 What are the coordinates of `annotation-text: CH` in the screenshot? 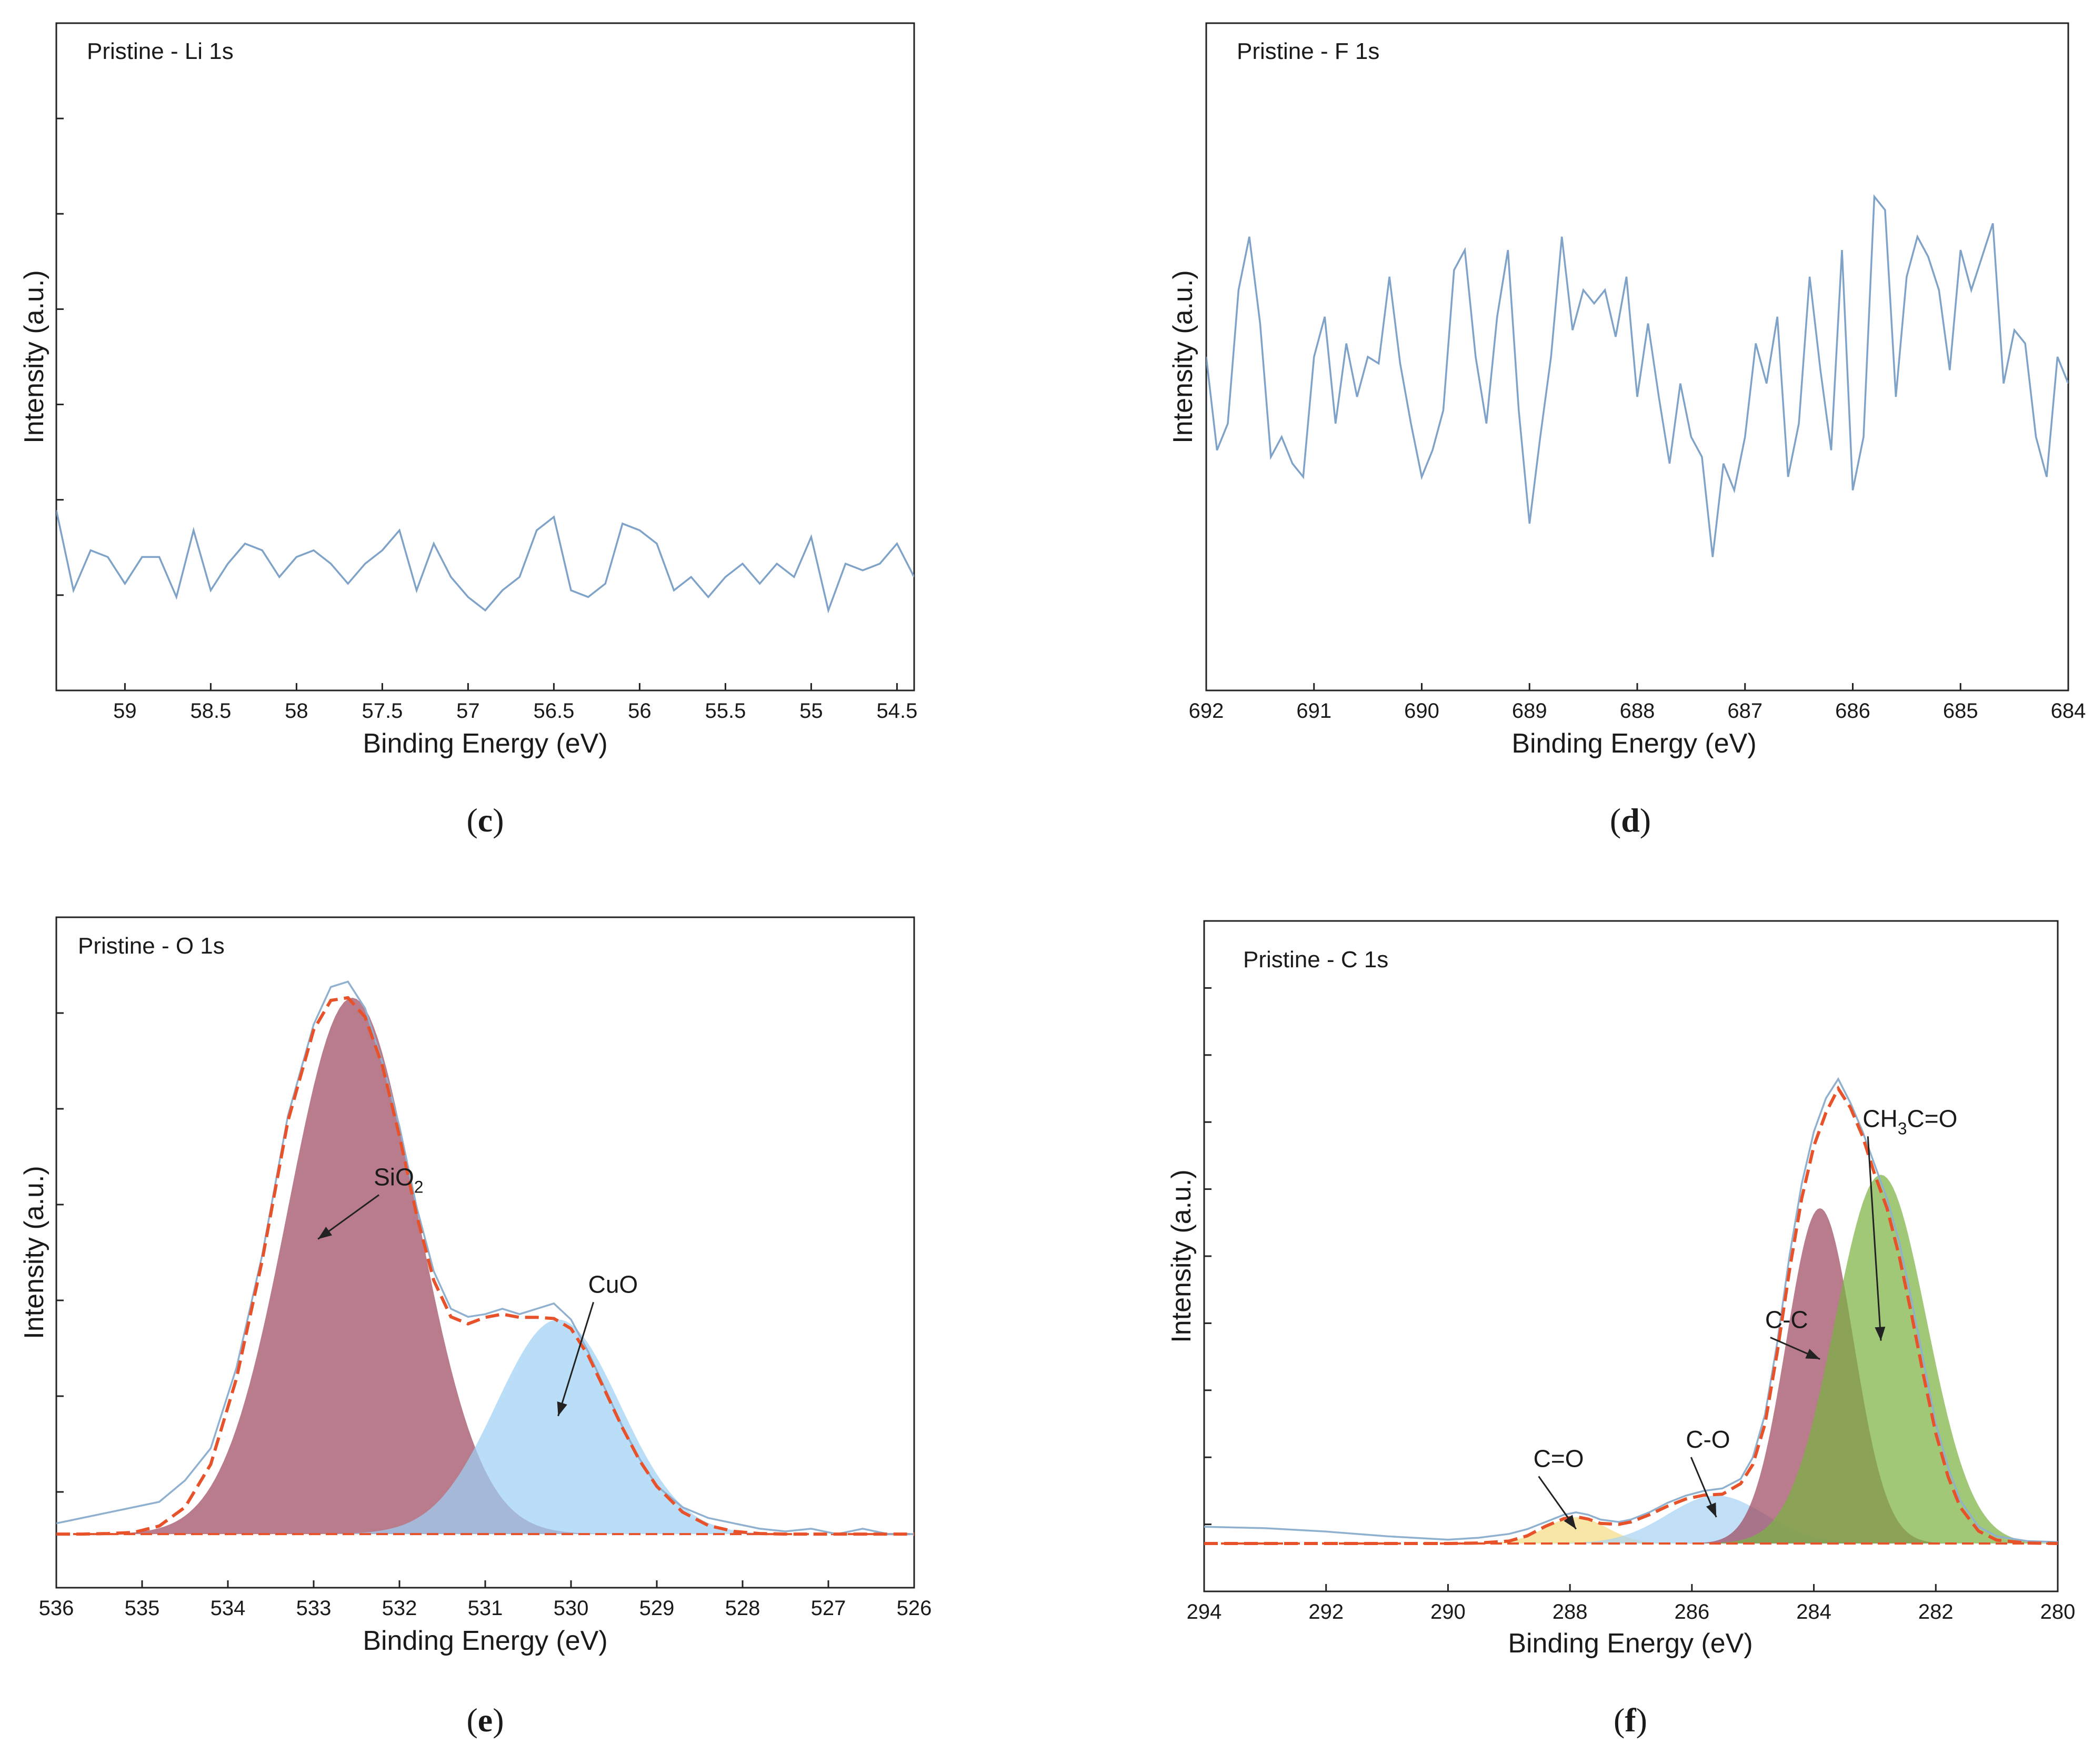 It's located at (1879, 1118).